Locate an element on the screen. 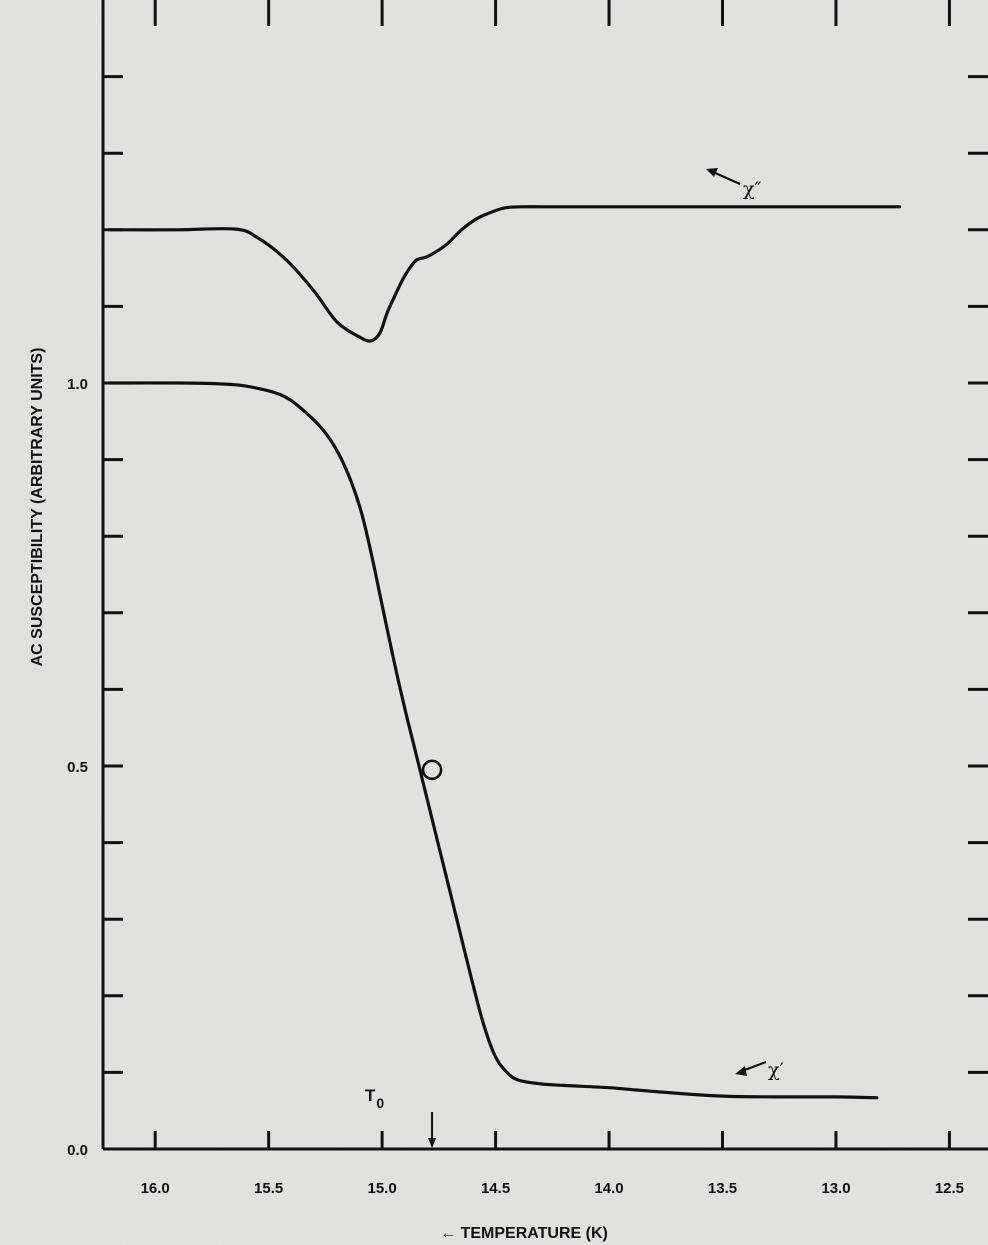  y-tick-label-2: 1.0 is located at coordinates (77, 384).